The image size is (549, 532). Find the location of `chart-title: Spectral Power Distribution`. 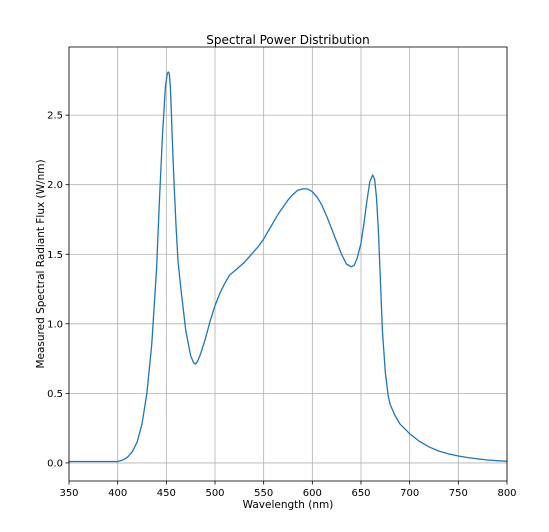

chart-title: Spectral Power Distribution is located at coordinates (287, 40).